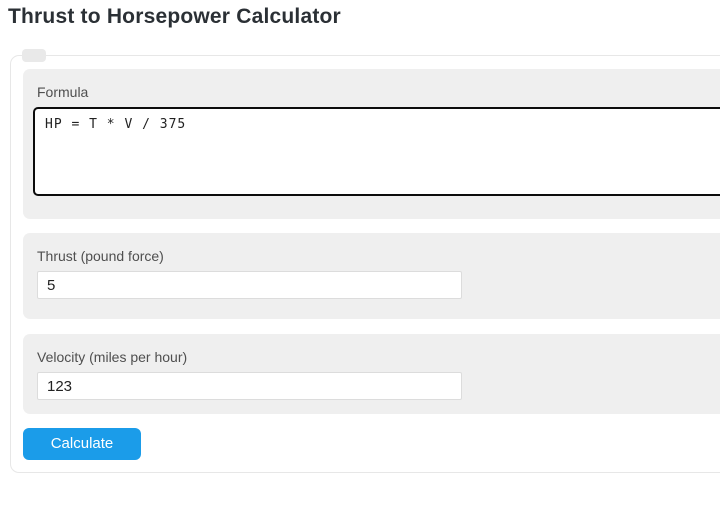 The image size is (720, 516). What do you see at coordinates (112, 357) in the screenshot?
I see `velocity-label: Velocity (miles per hour)` at bounding box center [112, 357].